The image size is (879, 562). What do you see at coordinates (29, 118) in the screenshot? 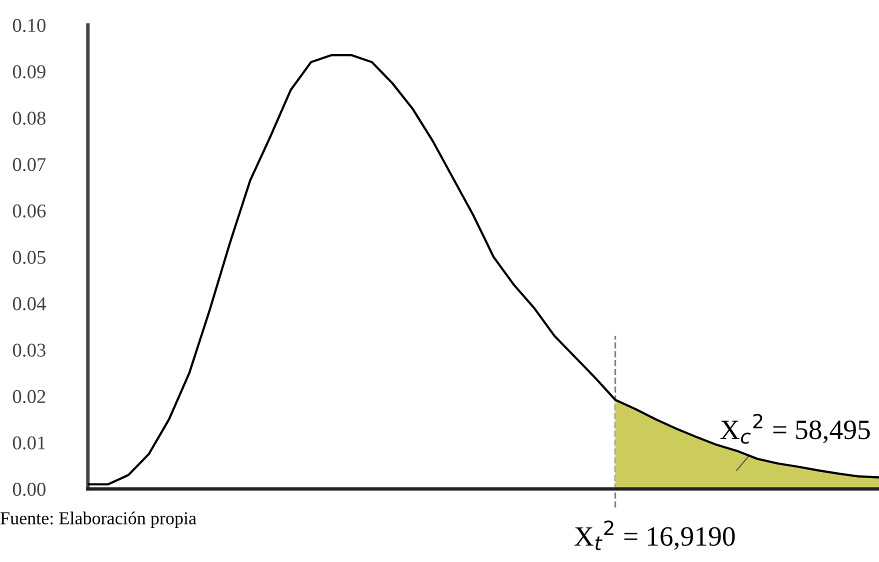
I see `y-tick-label: 0.08` at bounding box center [29, 118].